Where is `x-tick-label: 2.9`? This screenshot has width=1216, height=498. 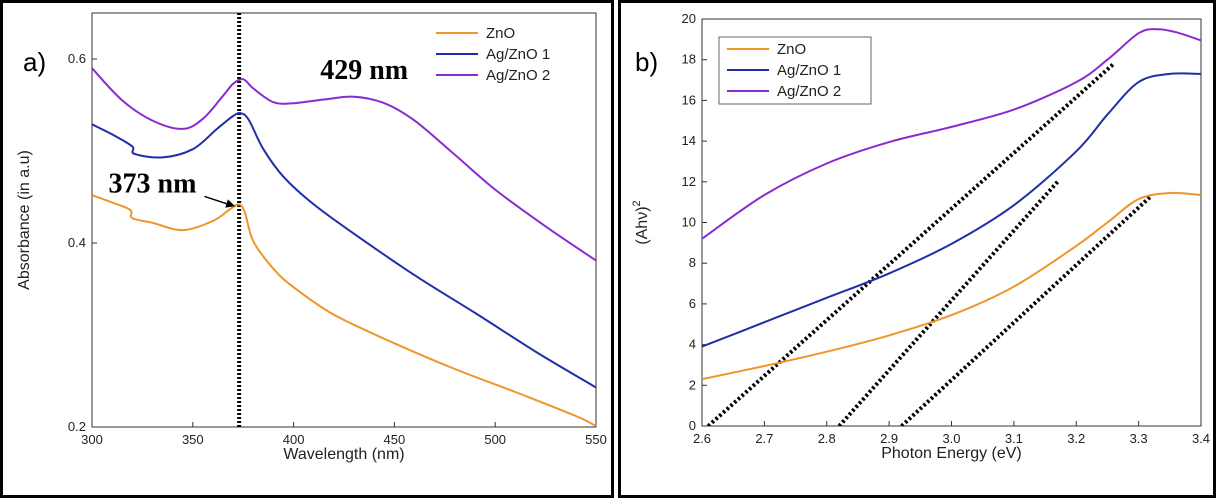 x-tick-label: 2.9 is located at coordinates (889, 438).